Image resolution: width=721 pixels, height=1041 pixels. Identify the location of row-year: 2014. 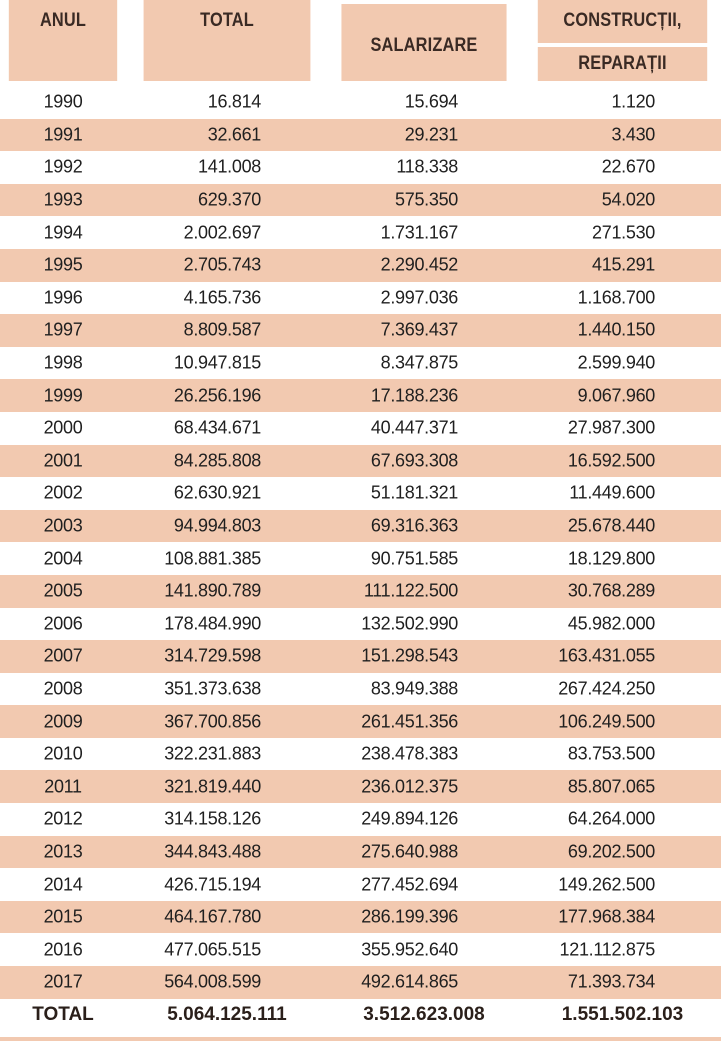
(63, 884).